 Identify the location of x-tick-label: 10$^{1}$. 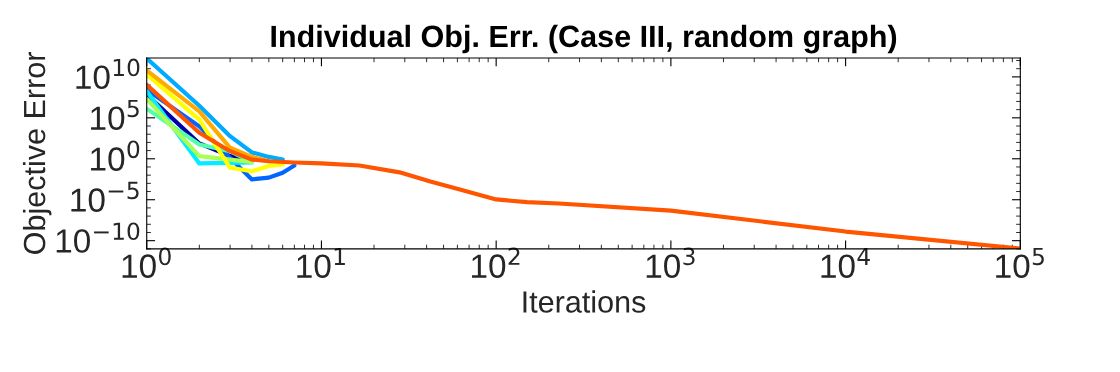
(321, 262).